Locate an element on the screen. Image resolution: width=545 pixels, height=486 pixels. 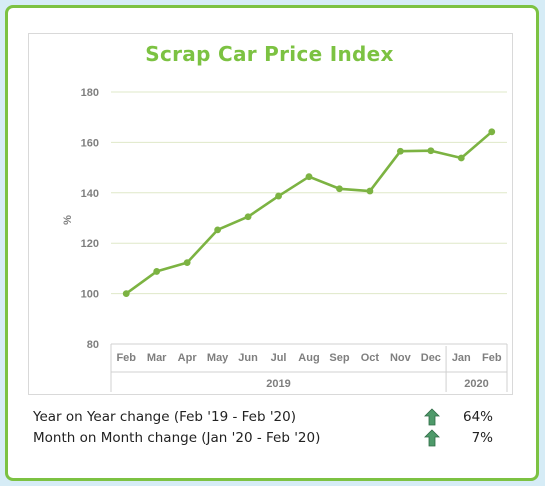
y-tick-label: 140 is located at coordinates (90, 194).